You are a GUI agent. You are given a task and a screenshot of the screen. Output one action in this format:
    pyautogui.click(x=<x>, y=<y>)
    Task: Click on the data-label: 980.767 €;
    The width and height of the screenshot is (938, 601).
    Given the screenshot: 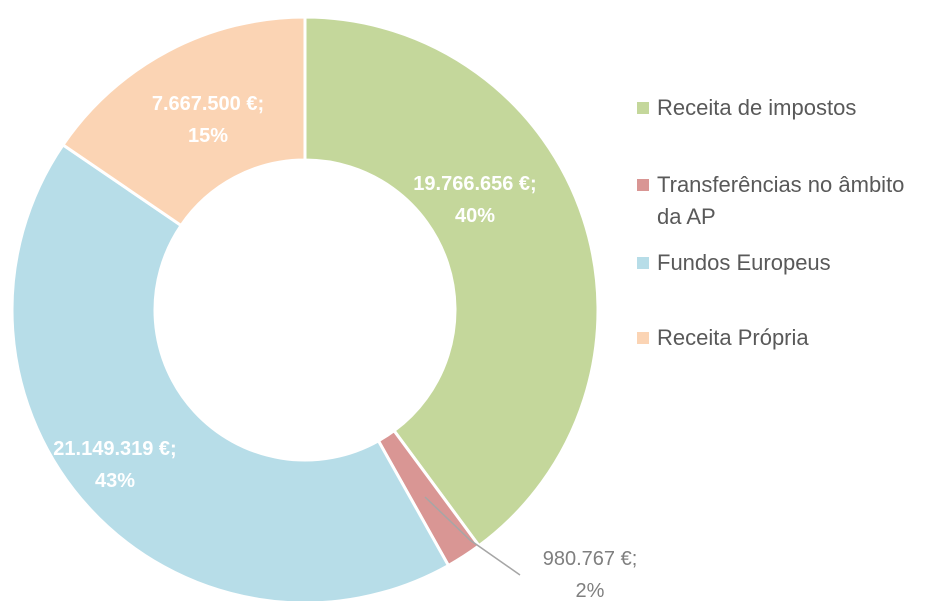 What is the action you would take?
    pyautogui.click(x=590, y=559)
    